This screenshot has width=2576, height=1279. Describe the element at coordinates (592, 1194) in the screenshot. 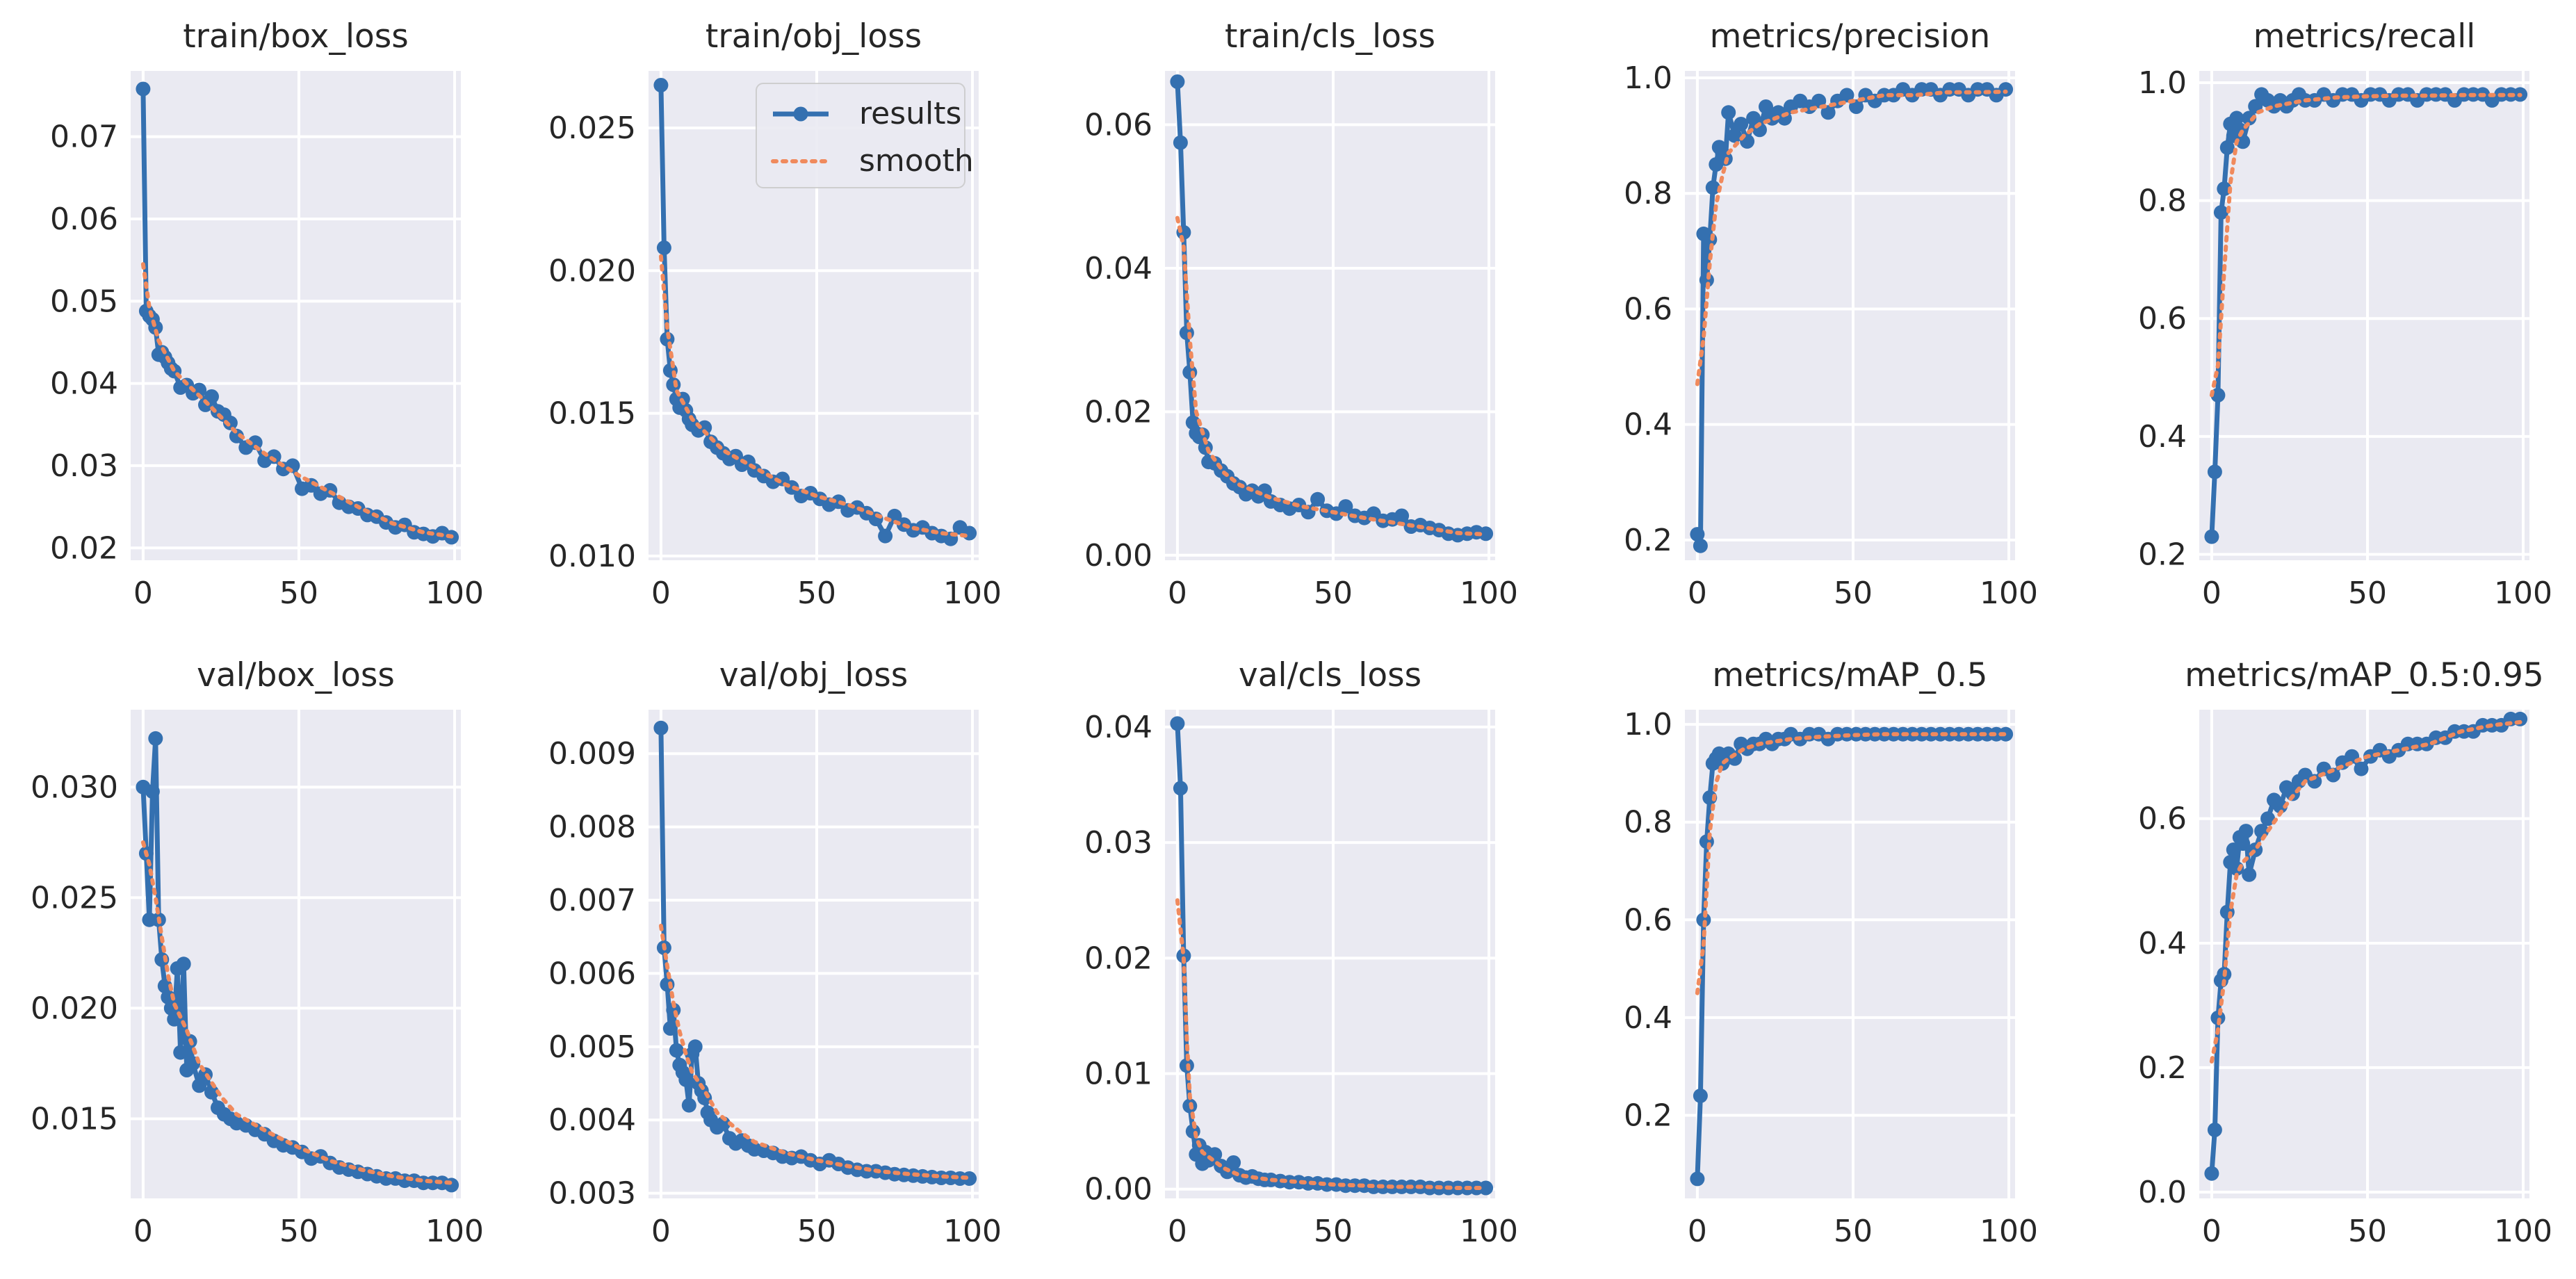

I see `y-tick-label: 0.003` at that location.